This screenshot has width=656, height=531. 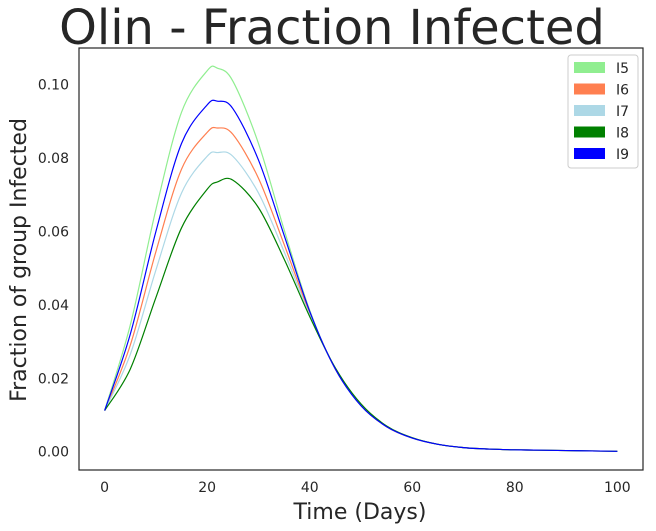 I want to click on x-tick-label: 60, so click(x=412, y=488).